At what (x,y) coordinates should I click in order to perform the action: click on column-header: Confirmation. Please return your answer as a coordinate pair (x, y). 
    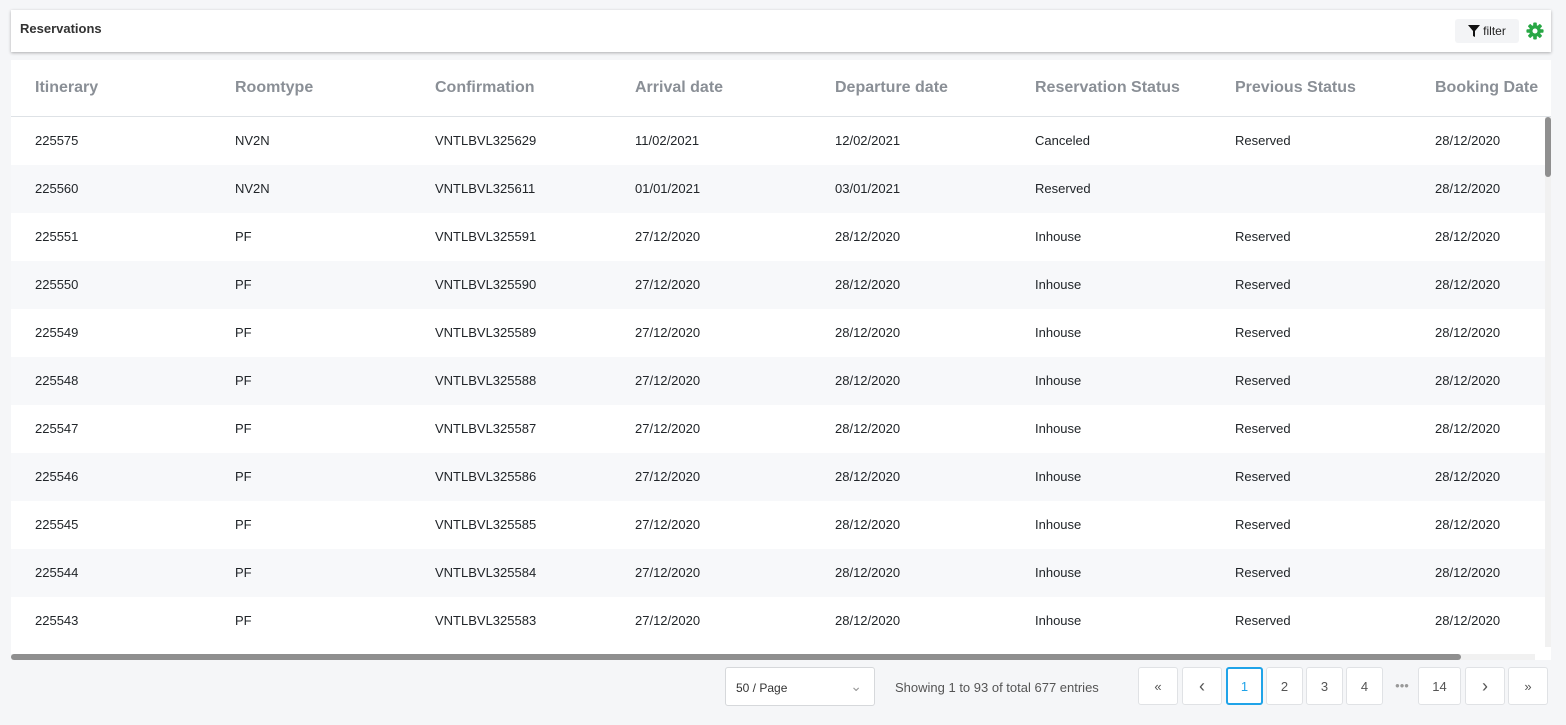
    Looking at the image, I should click on (485, 87).